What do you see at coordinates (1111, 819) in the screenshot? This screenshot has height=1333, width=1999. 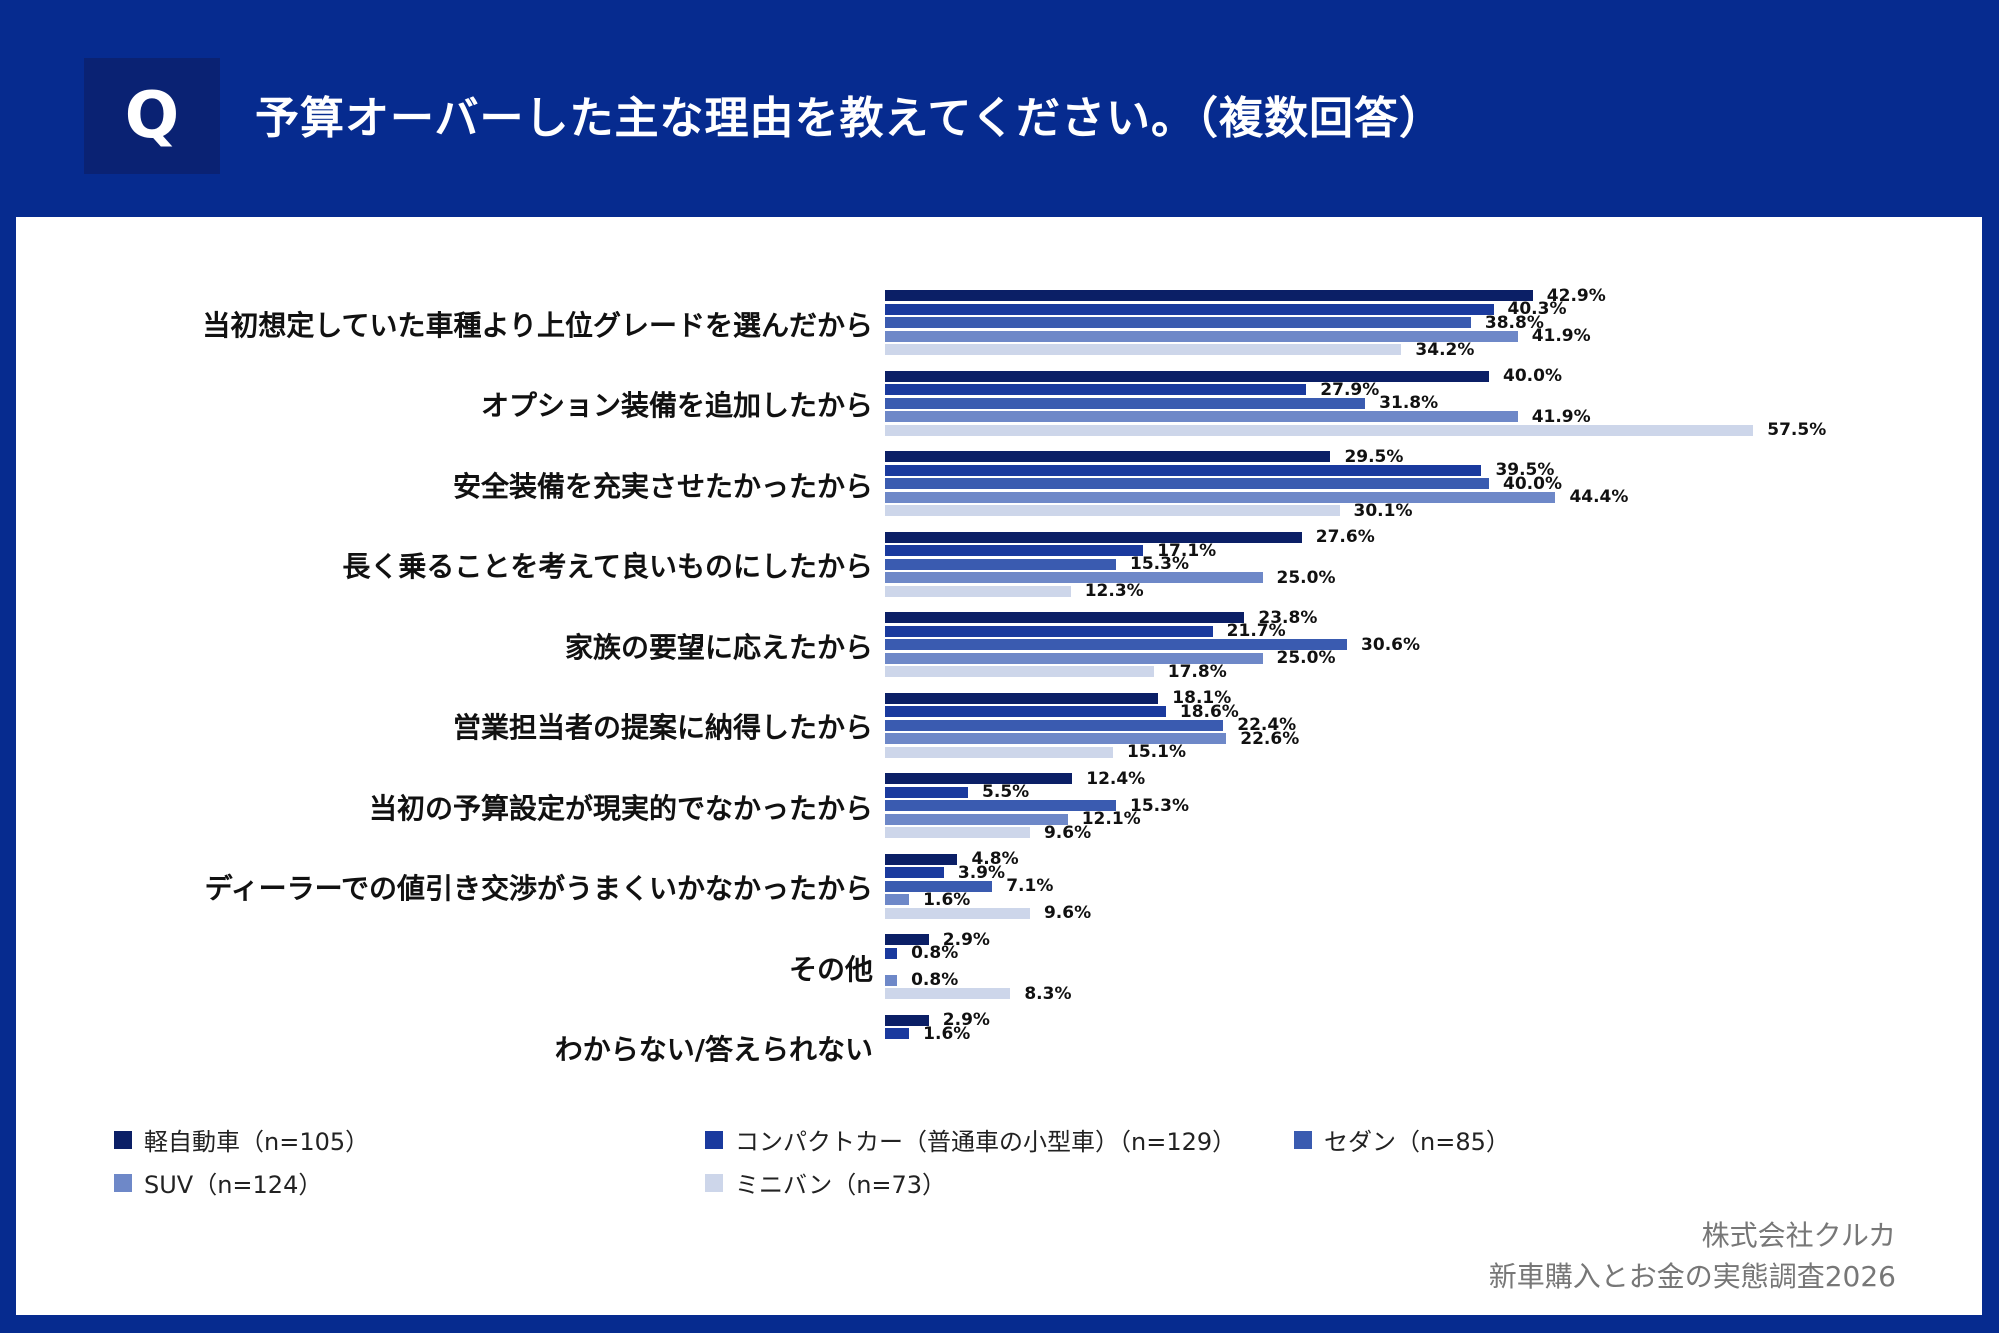 I see `bar-value-label: 12.1%` at bounding box center [1111, 819].